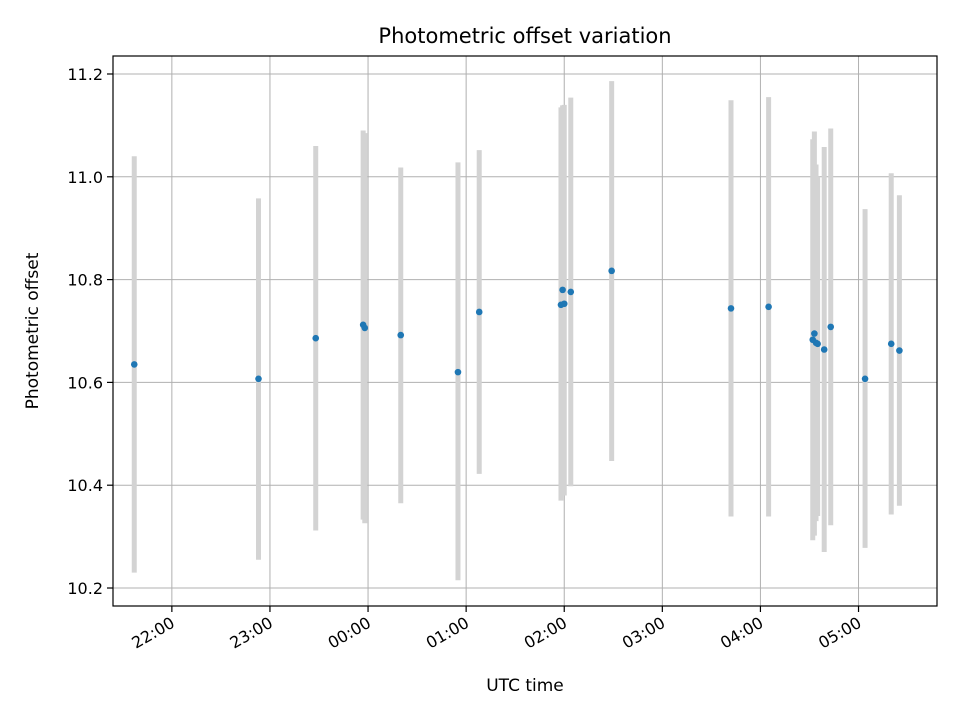 The image size is (960, 720). What do you see at coordinates (524, 36) in the screenshot?
I see `chart-title: Photometric offset variation` at bounding box center [524, 36].